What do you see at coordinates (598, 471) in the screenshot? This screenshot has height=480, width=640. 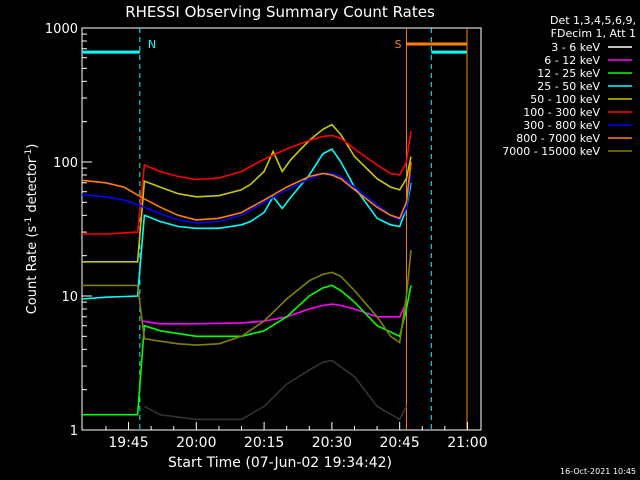 I see `footer-date: 16-Oct-2021 10:45` at bounding box center [598, 471].